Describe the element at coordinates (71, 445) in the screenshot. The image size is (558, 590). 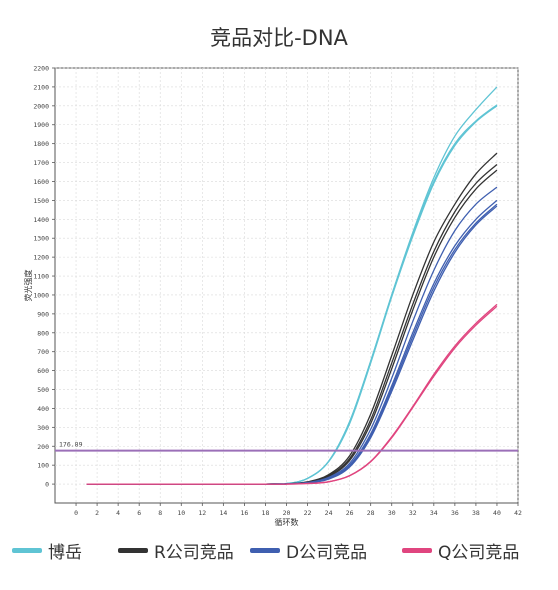
I see `threshold-label: 176.89` at that location.